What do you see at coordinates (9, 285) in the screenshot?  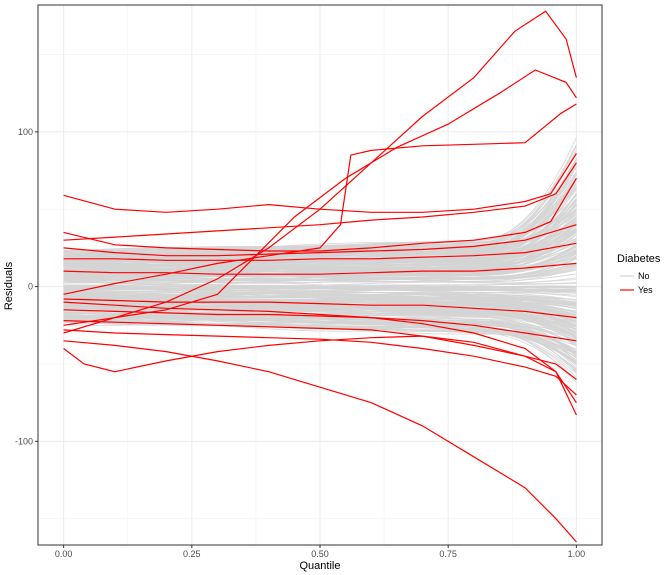 I see `y-axis-title: Residuals` at bounding box center [9, 285].